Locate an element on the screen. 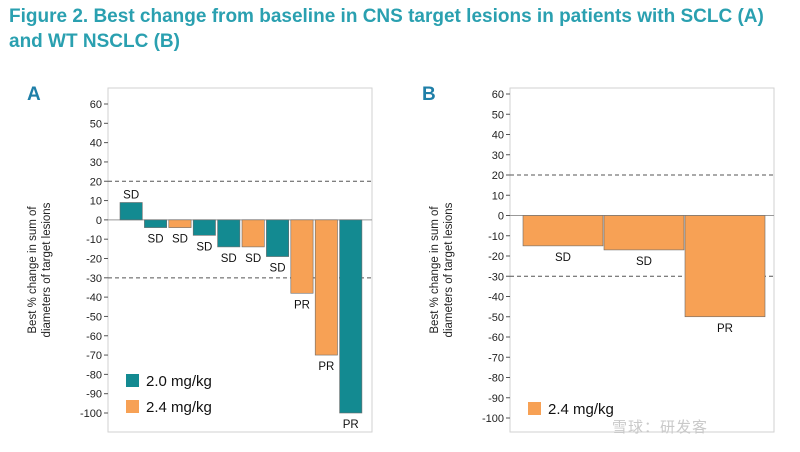 The height and width of the screenshot is (452, 800). panel-a-y-axis-label: Best % change in sum of is located at coordinates (33, 270).